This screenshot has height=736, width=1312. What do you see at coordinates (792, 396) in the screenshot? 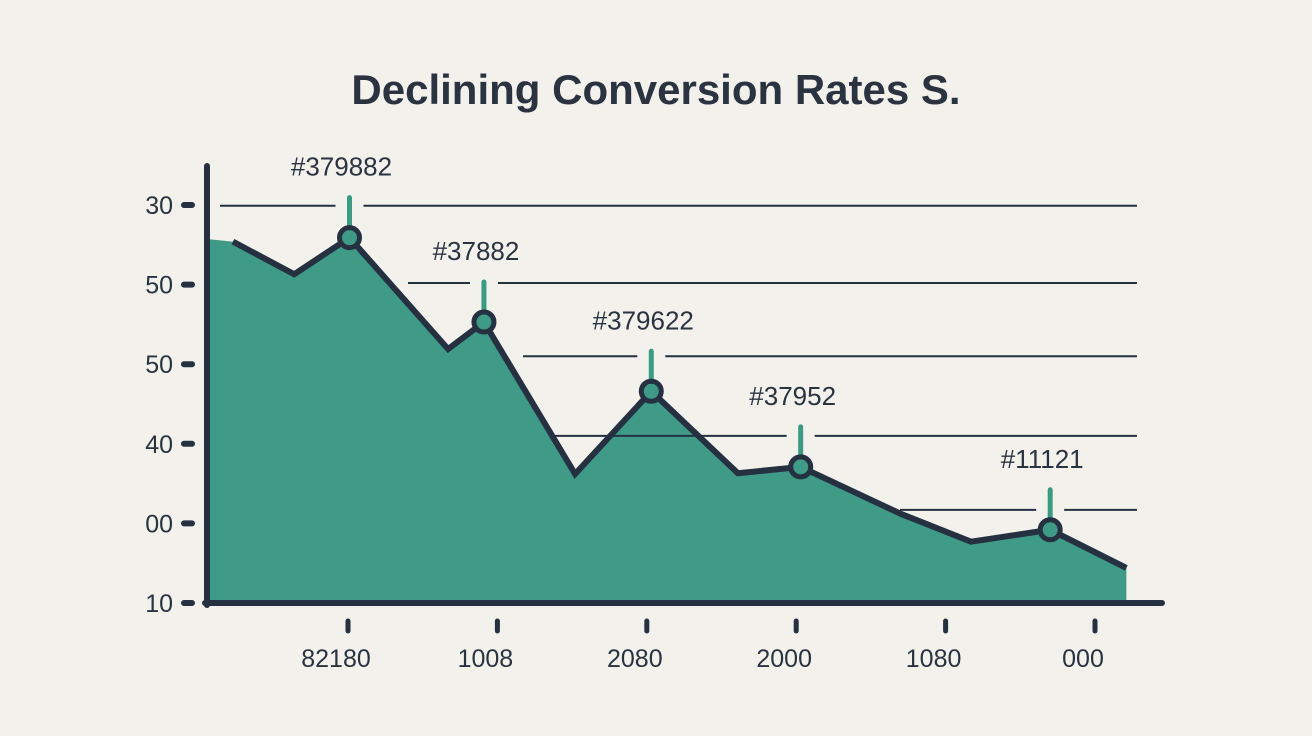
I see `data-label: #37952` at bounding box center [792, 396].